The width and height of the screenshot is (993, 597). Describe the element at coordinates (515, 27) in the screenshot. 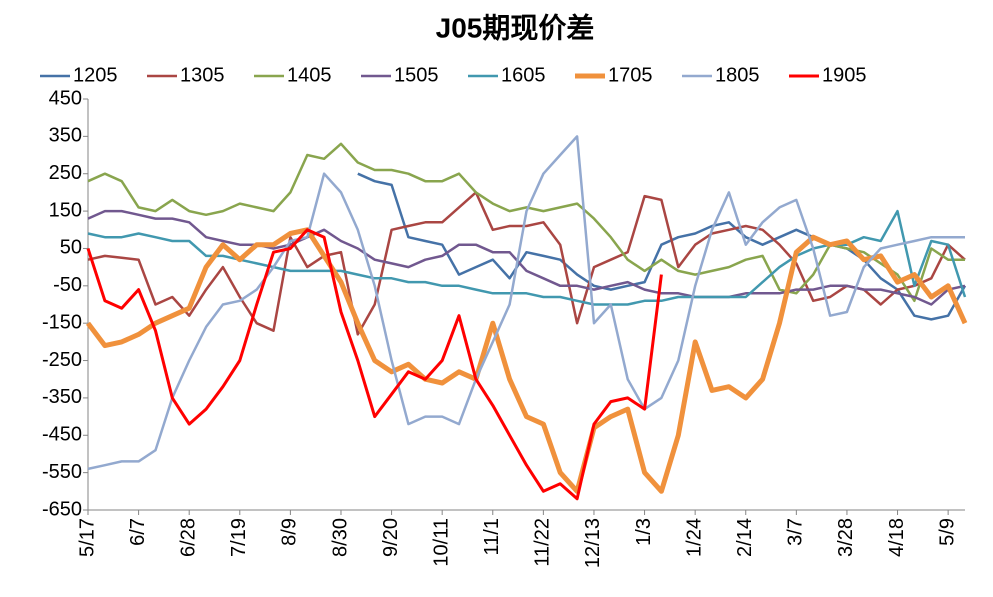

I see `chart-title: J05期现价差` at that location.